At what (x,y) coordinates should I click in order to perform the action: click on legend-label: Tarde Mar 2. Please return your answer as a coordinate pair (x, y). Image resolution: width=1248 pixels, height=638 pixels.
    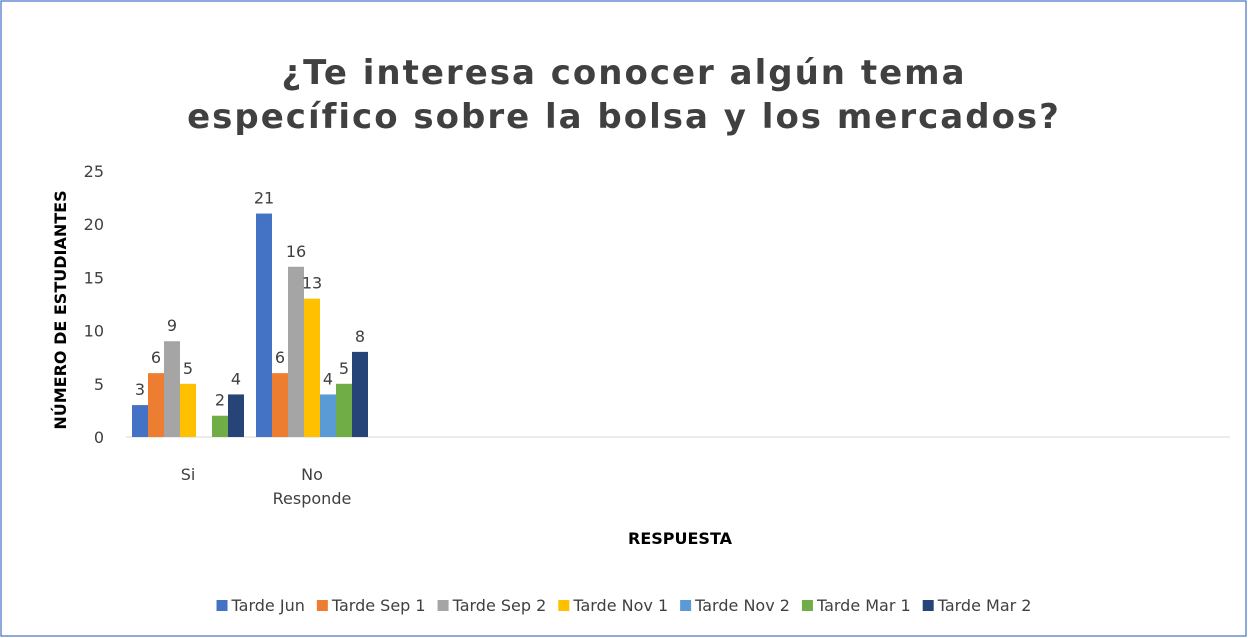
    Looking at the image, I should click on (984, 605).